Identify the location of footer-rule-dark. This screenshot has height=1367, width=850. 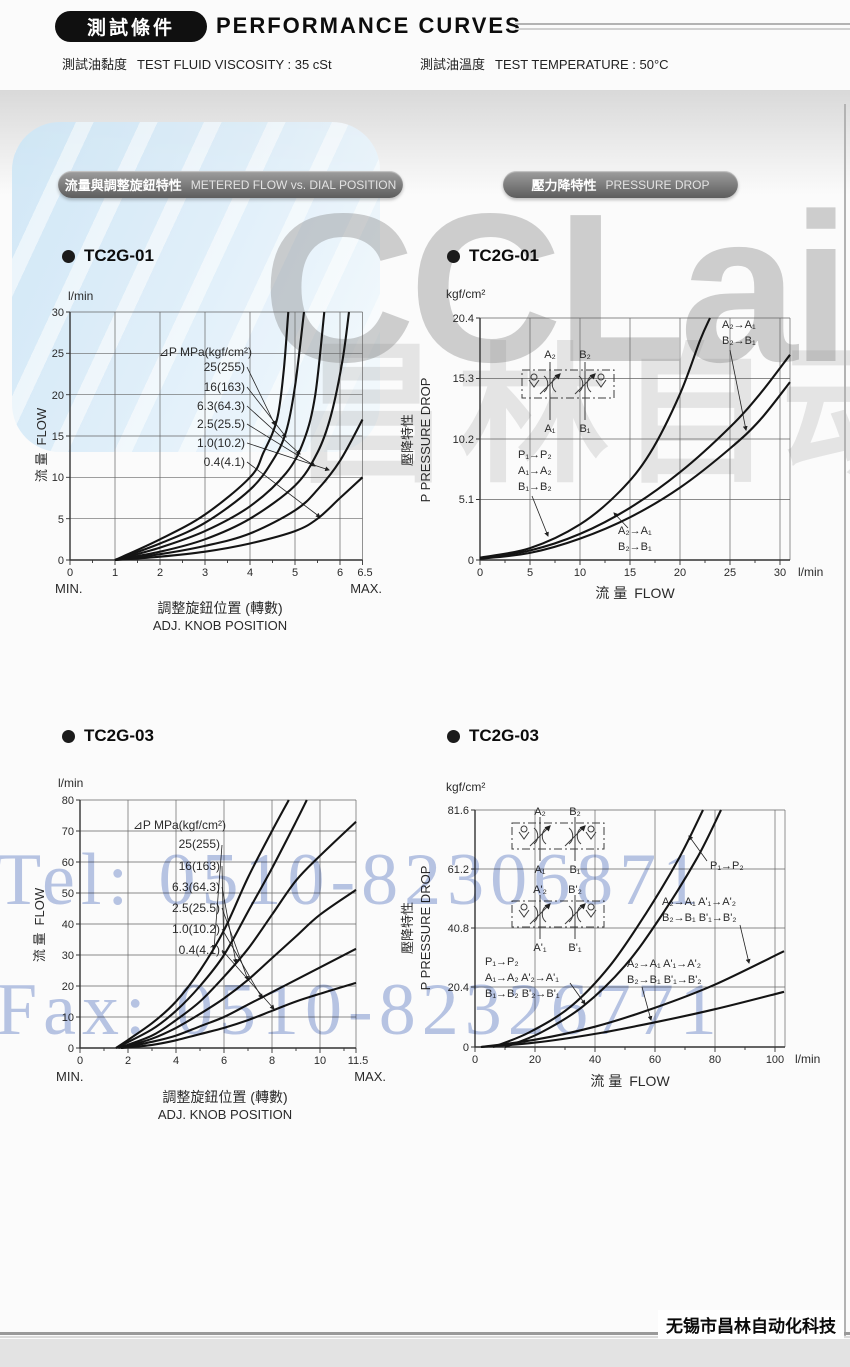
(425, 1333).